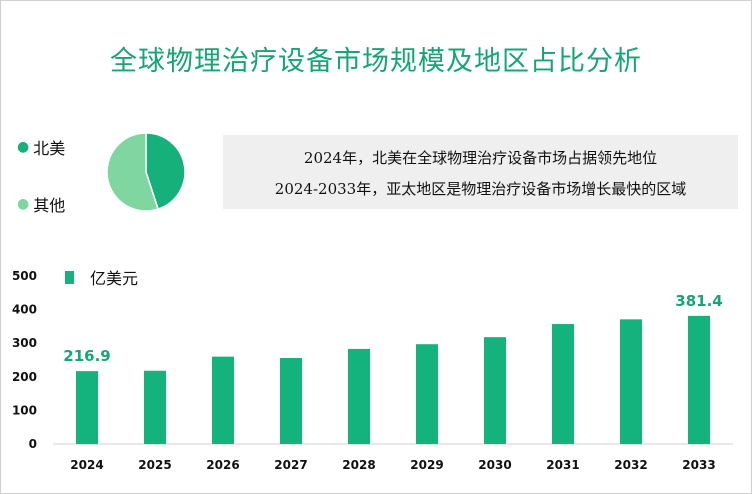 The height and width of the screenshot is (494, 752). I want to click on x-tick-label: 2026, so click(222, 465).